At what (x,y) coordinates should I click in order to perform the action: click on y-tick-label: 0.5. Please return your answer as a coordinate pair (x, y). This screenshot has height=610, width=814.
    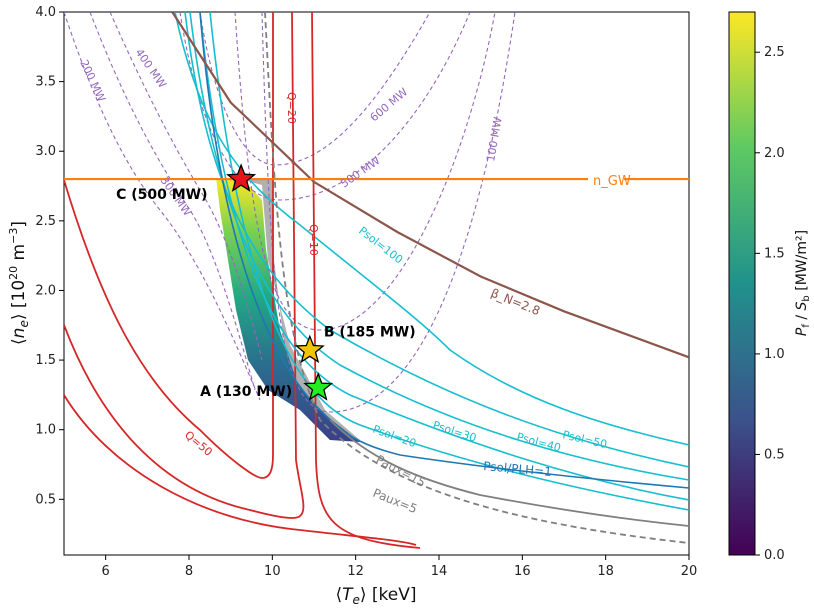
    Looking at the image, I should click on (45, 499).